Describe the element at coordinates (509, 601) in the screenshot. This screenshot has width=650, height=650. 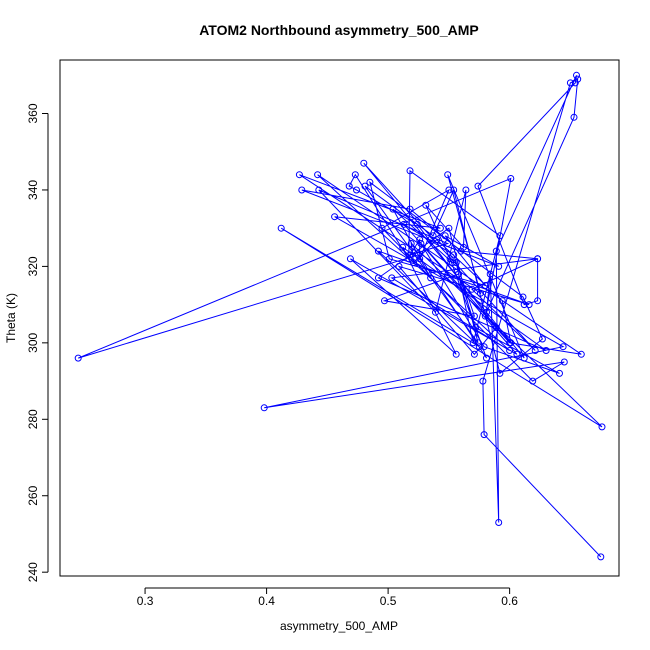
I see `x-tick-label: 0.6` at that location.